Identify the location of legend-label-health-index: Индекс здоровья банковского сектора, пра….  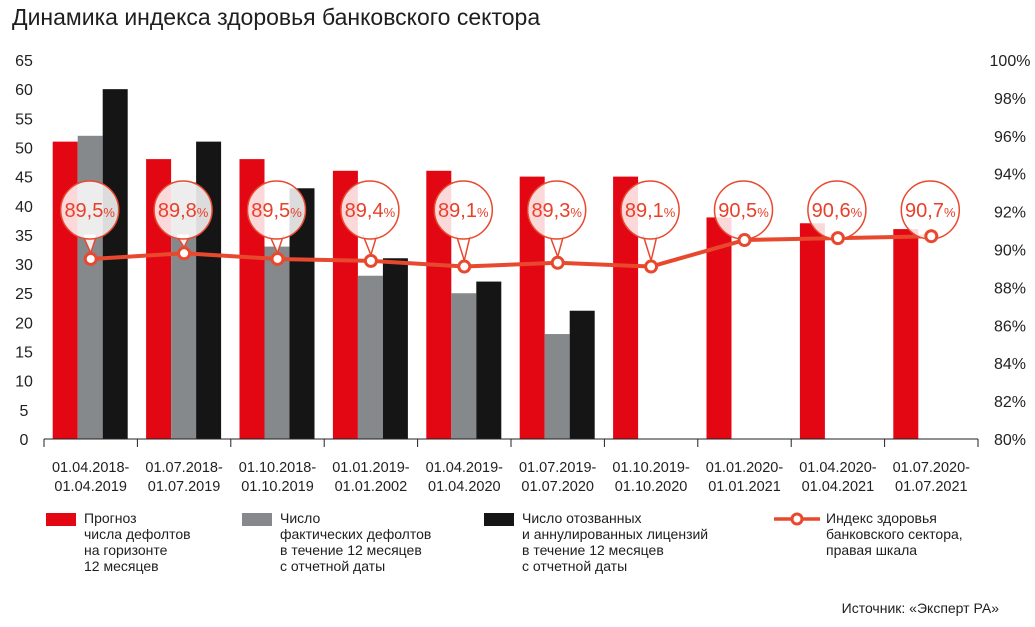
(894, 534).